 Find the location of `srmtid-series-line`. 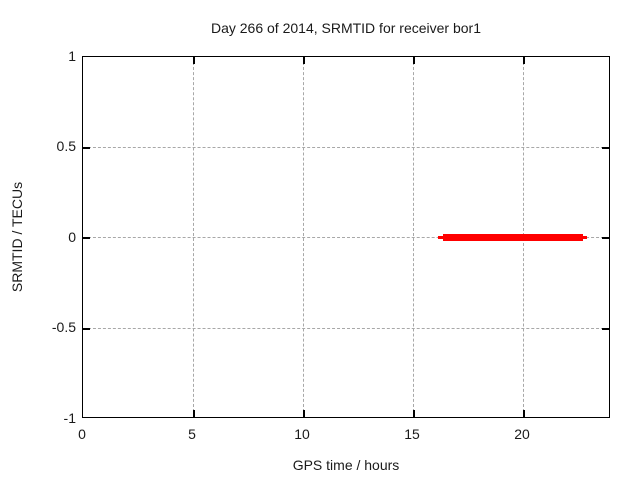

srmtid-series-line is located at coordinates (513, 237).